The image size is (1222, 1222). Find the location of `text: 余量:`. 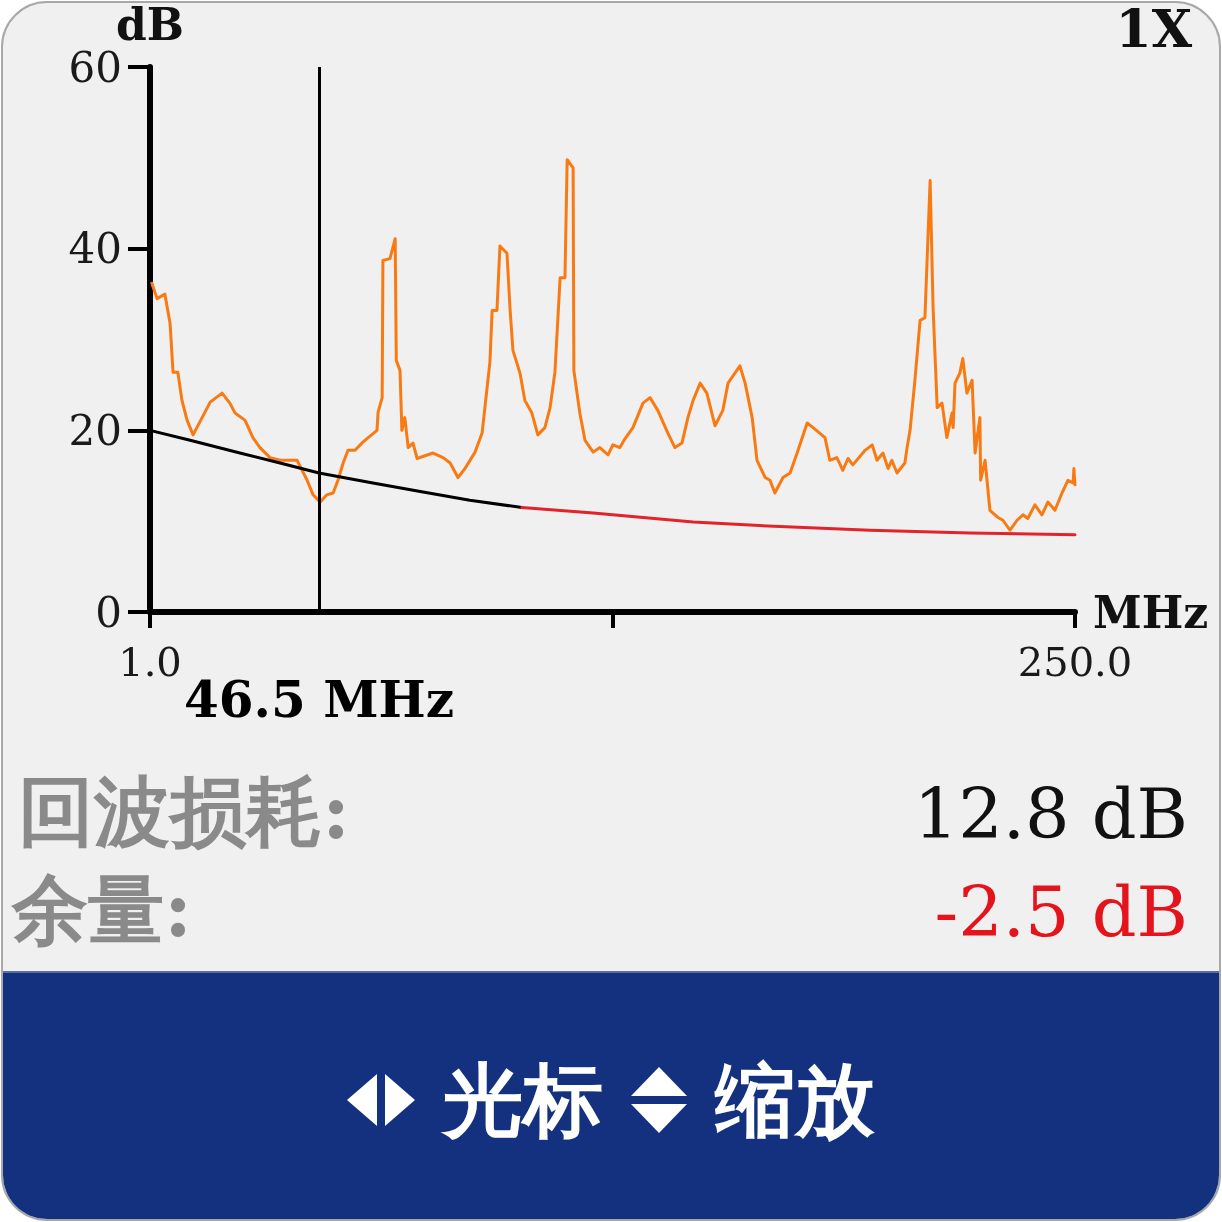

text: 余量: is located at coordinates (102, 909).